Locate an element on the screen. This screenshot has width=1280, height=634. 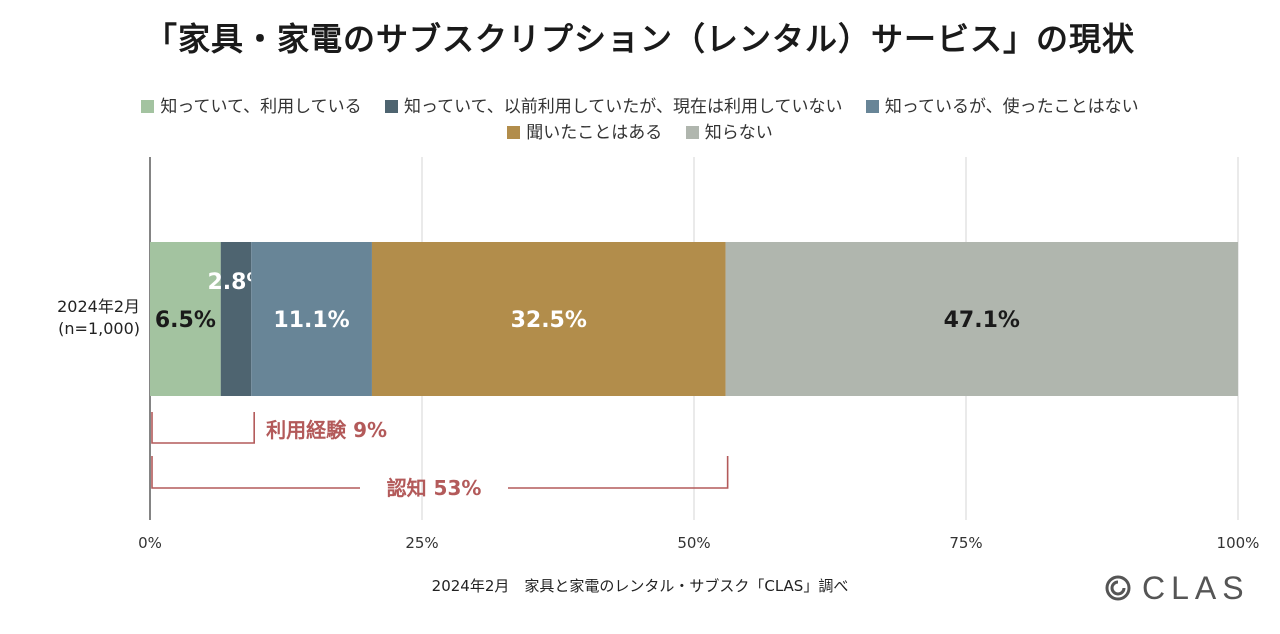
chart-title: 「家具・家電のサブスクリプション（レンタル）サービス」の現状 is located at coordinates (639, 39).